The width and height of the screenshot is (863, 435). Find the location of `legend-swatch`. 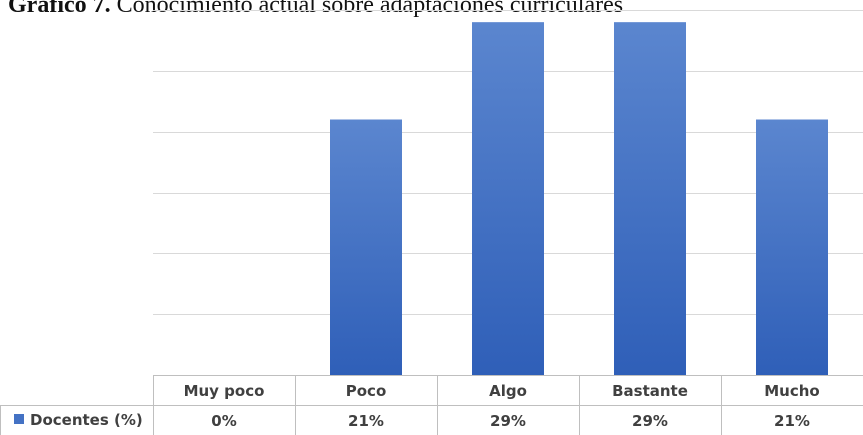

legend-swatch is located at coordinates (19, 419).